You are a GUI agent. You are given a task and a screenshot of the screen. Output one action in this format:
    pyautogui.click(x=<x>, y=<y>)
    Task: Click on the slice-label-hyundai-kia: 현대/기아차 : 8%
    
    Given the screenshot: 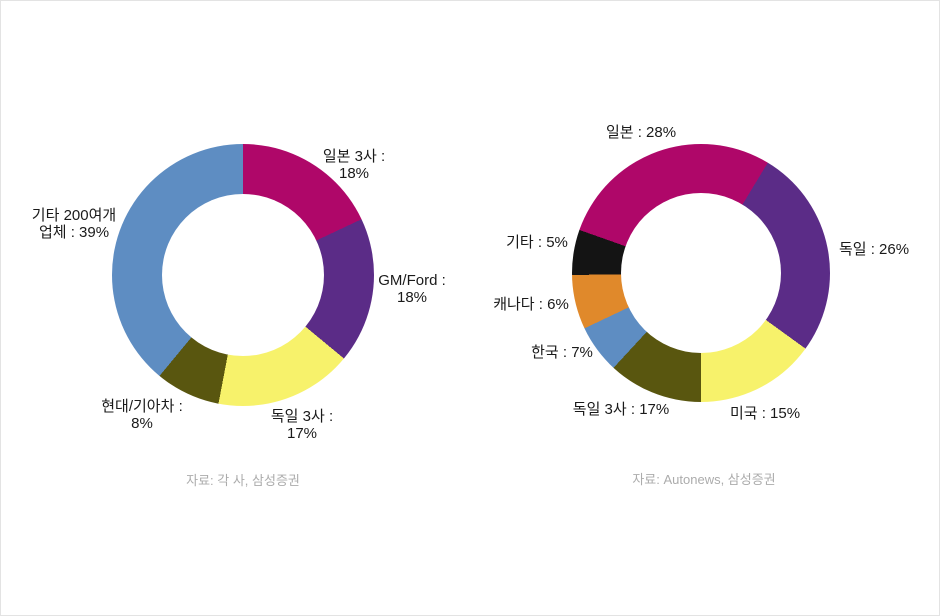 What is the action you would take?
    pyautogui.click(x=142, y=415)
    